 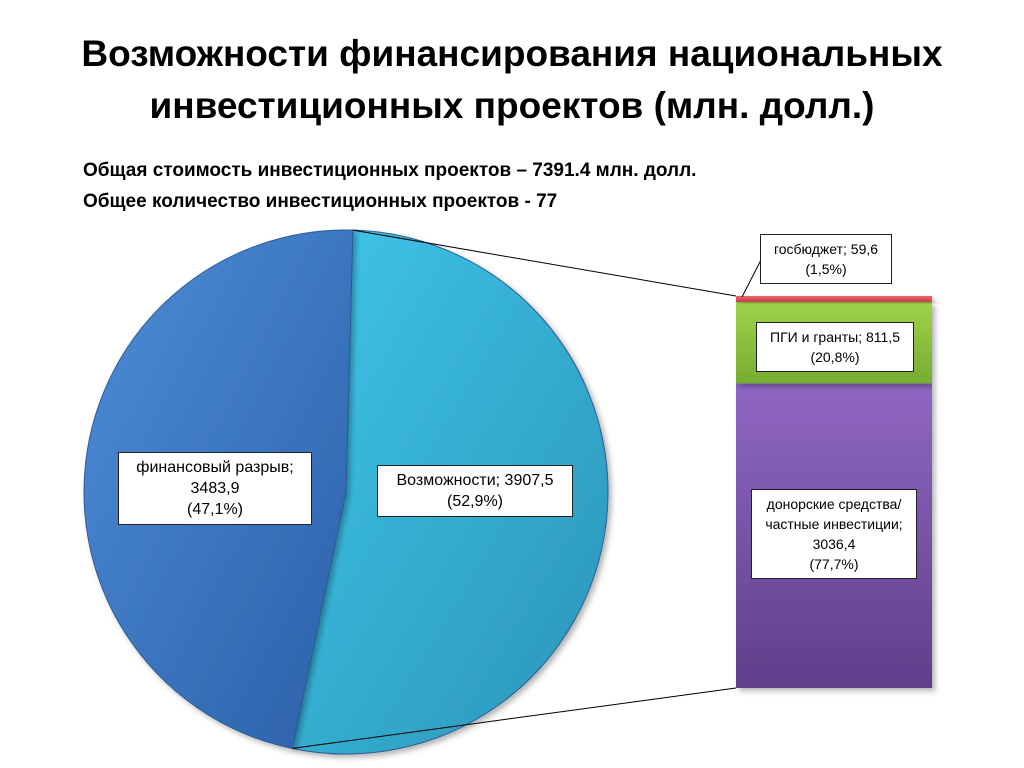 What do you see at coordinates (835, 347) in the screenshot?
I see `data-label-grants: ПГИ и гранты; 811,5 (20,8%)` at bounding box center [835, 347].